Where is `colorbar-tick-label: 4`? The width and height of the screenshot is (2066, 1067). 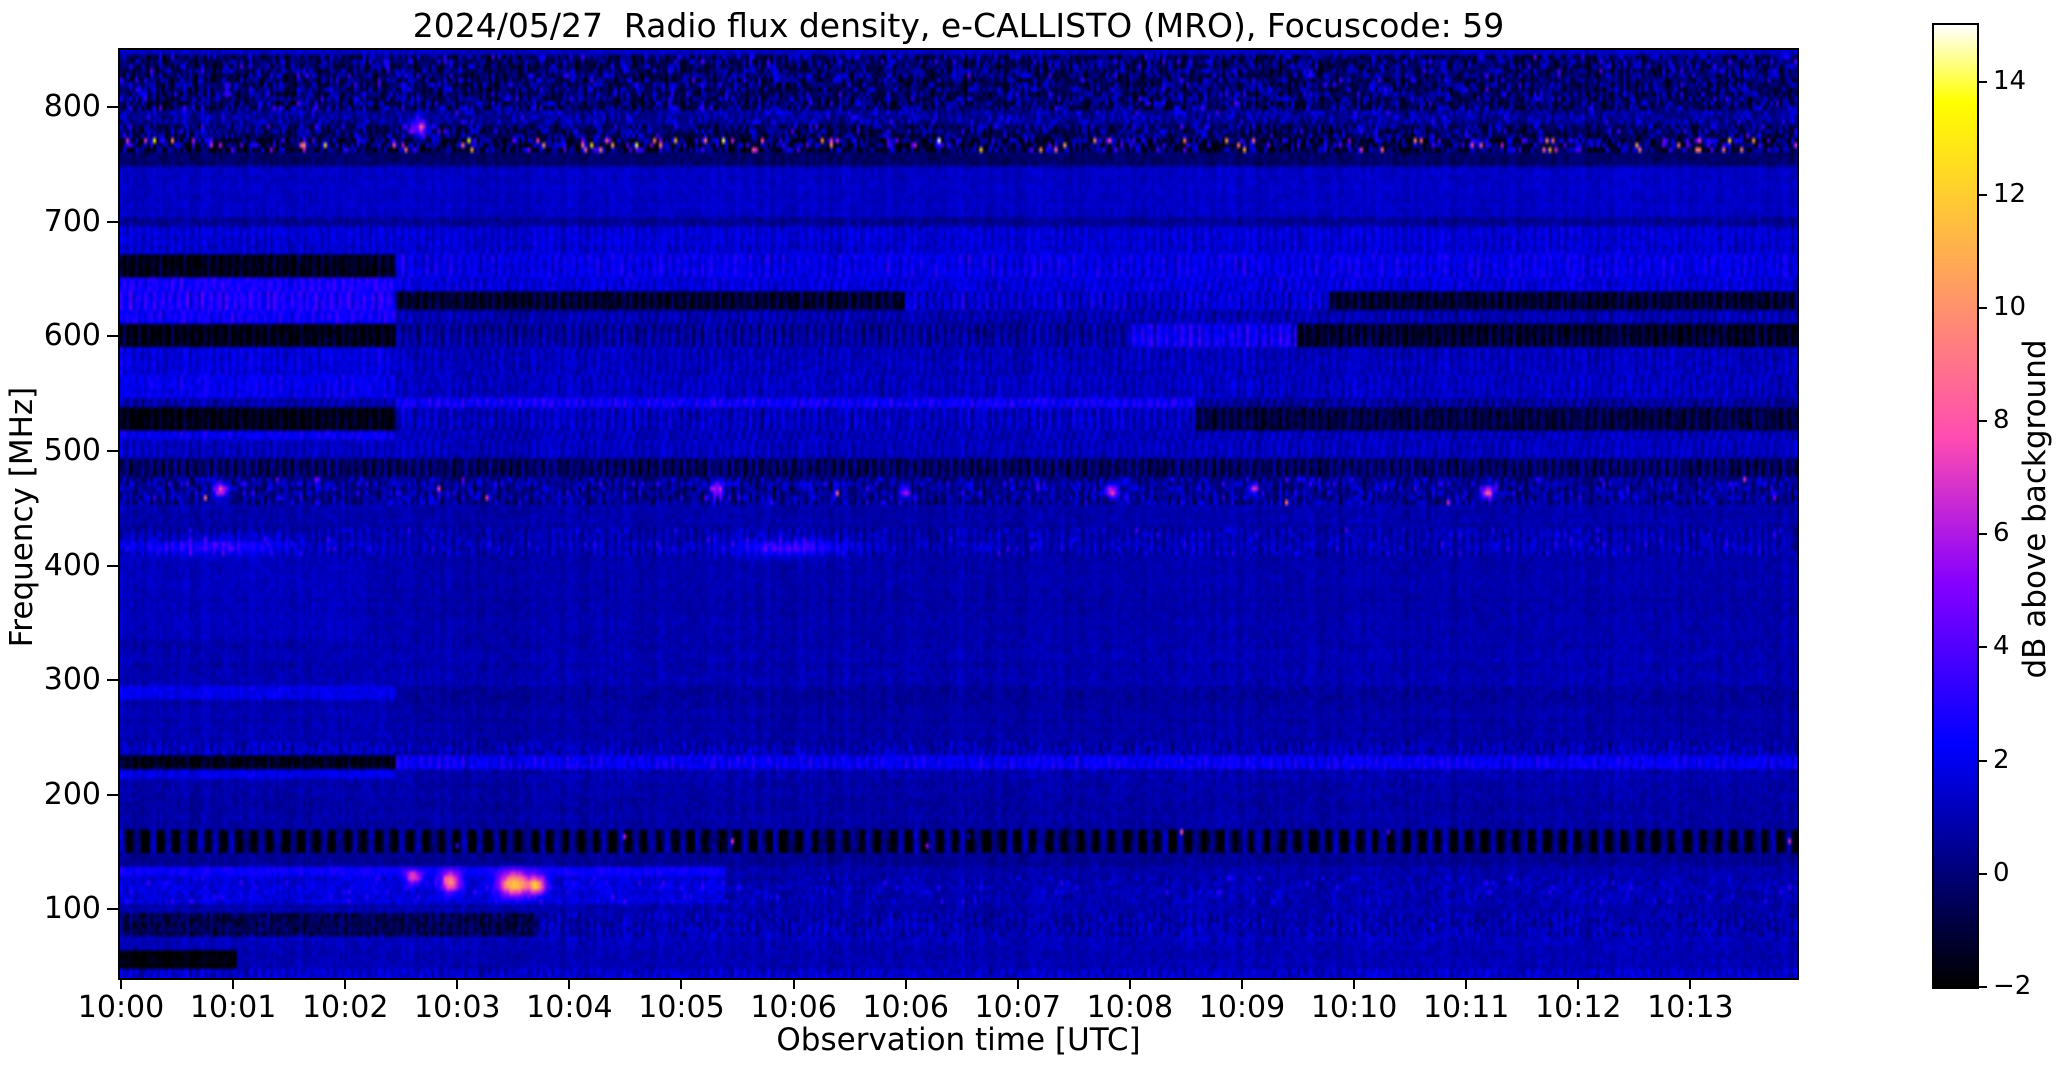 colorbar-tick-label: 4 is located at coordinates (2001, 646).